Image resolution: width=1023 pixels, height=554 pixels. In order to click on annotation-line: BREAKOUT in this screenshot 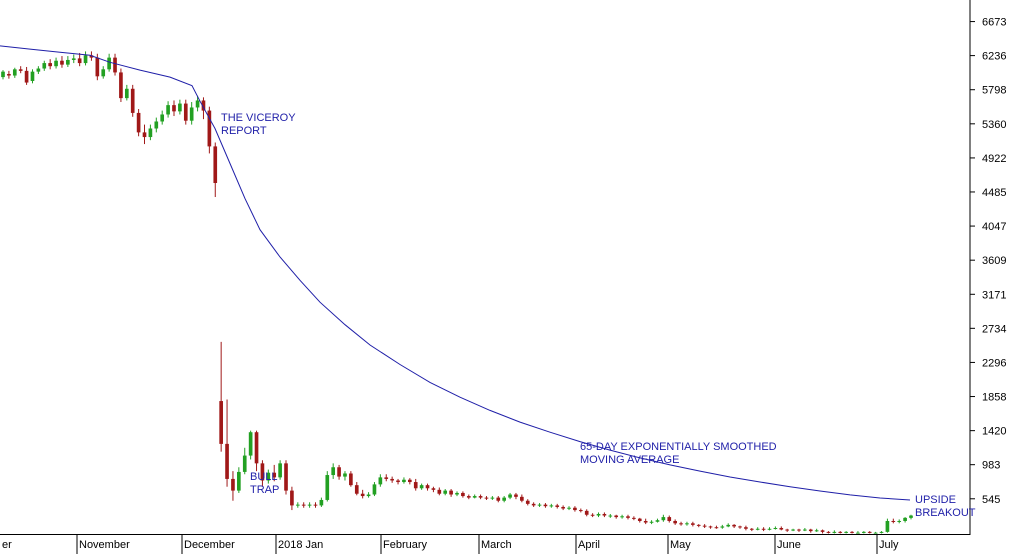, I will do `click(945, 513)`.